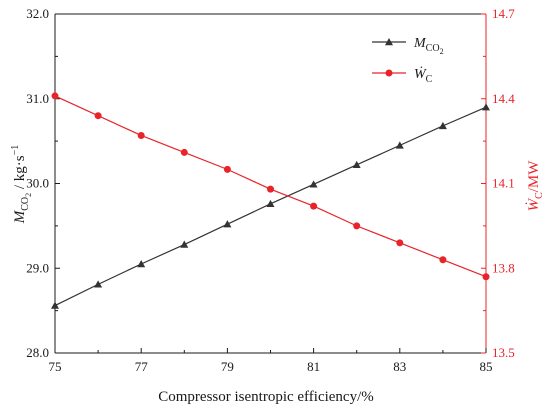 The width and height of the screenshot is (550, 415). What do you see at coordinates (28, 195) in the screenshot?
I see `y-left-label-subsub: 2` at bounding box center [28, 195].